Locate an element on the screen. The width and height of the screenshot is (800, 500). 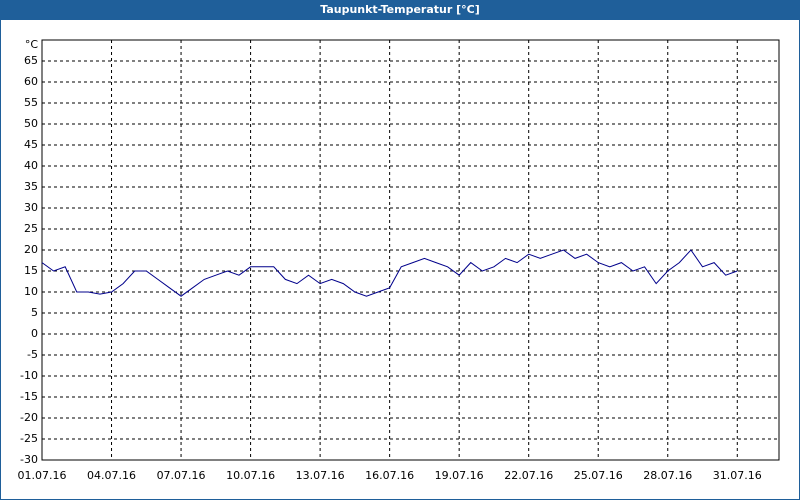
y-tick-label: 5 is located at coordinates (34, 312).